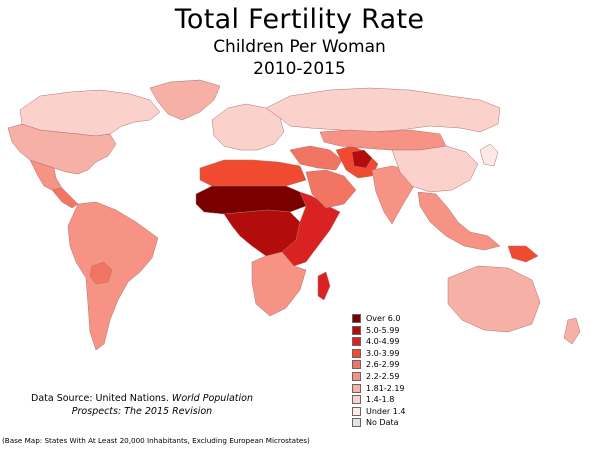 The image size is (599, 450). I want to click on legend-label: 2.6-2.99, so click(383, 365).